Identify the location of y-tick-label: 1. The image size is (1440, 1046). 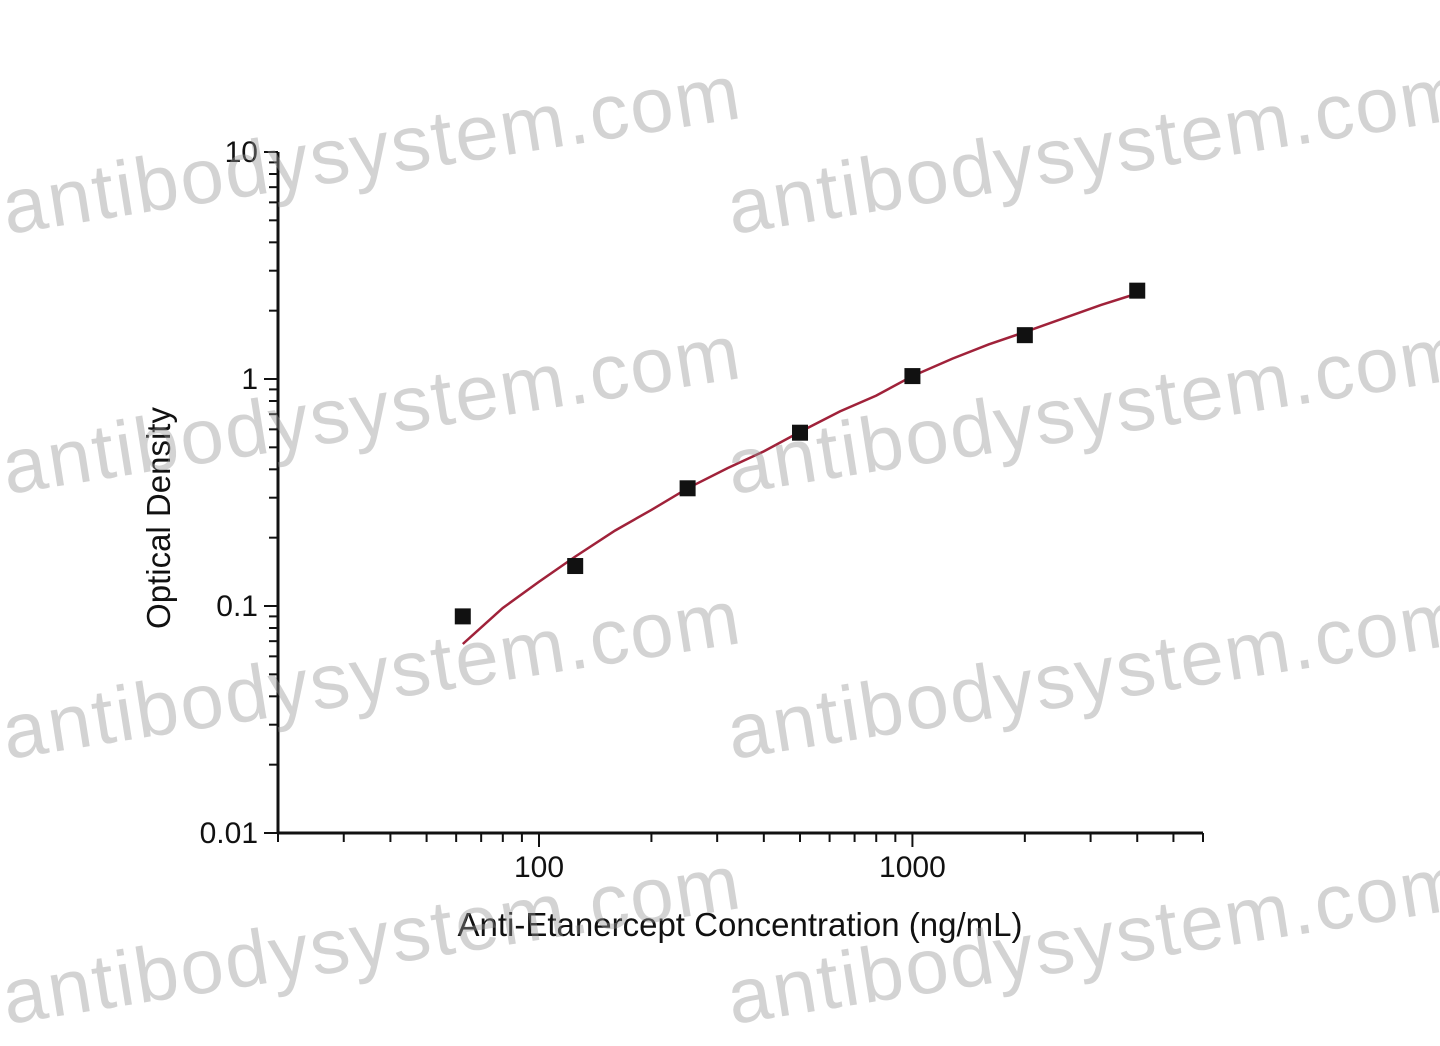
(249, 379).